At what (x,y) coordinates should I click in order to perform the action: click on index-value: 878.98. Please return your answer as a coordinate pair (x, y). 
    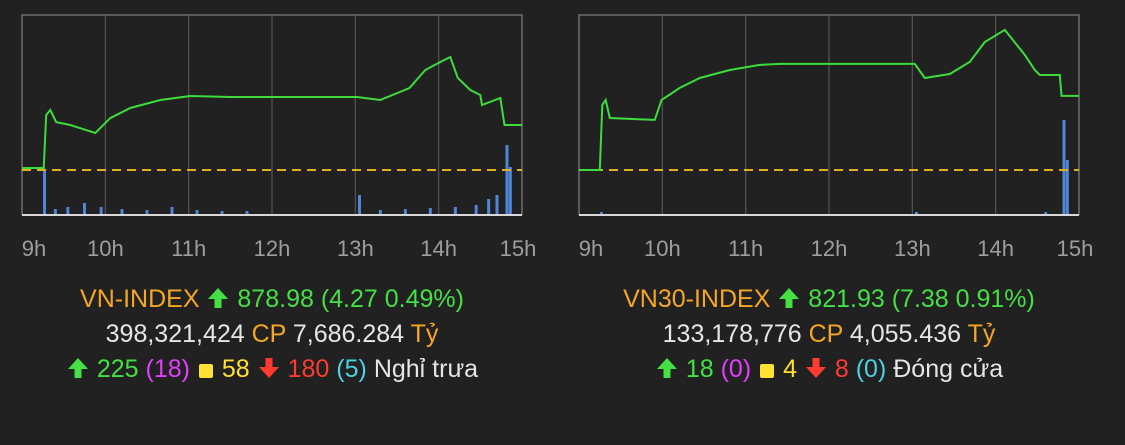
    Looking at the image, I should click on (275, 299).